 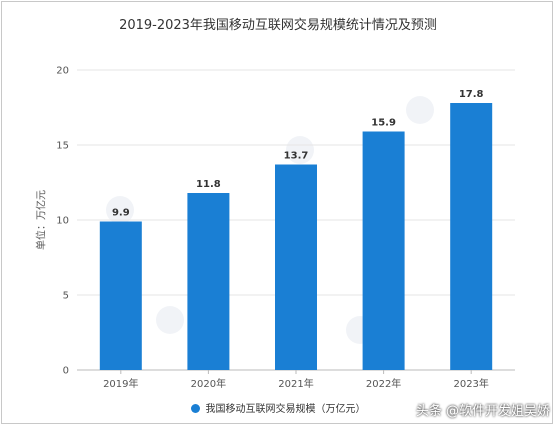 I want to click on data-label-2: 13.7, so click(x=296, y=156).